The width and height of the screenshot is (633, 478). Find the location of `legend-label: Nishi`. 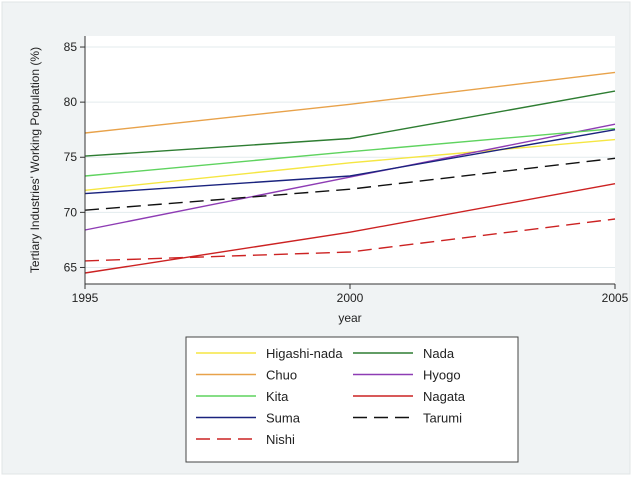

legend-label: Nishi is located at coordinates (280, 439).